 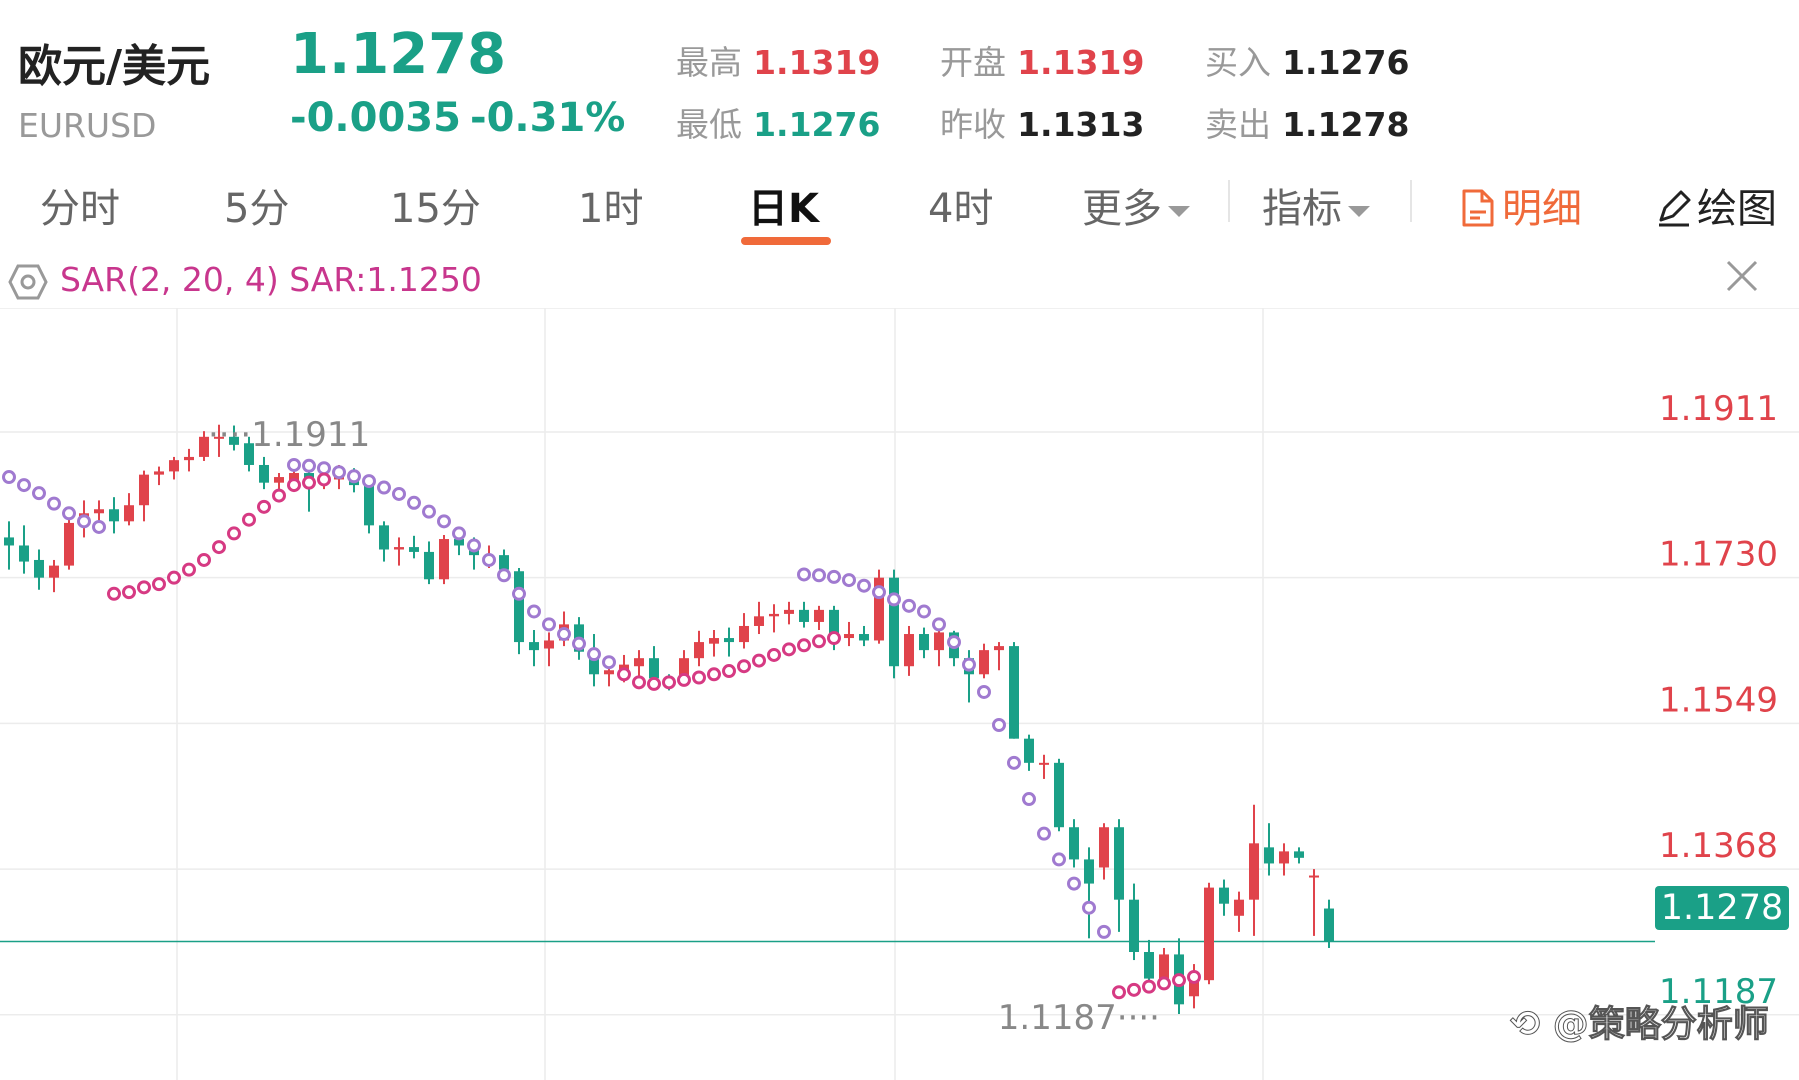 I want to click on indicators-button: 指标, so click(x=1316, y=205).